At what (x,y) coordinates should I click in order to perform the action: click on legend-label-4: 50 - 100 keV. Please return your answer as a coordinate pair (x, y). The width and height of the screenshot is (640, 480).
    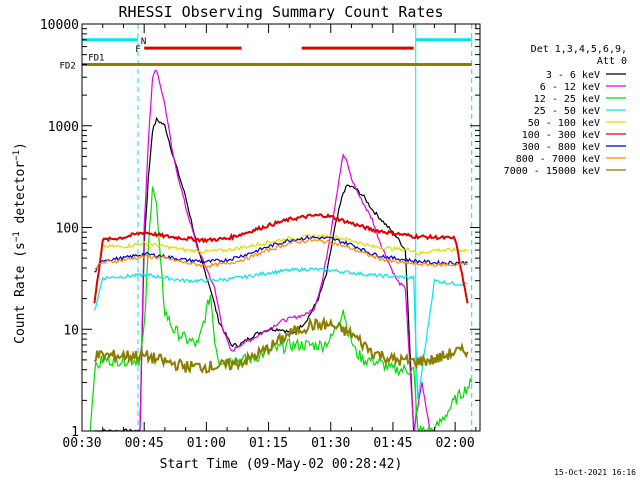
    Looking at the image, I should click on (564, 123).